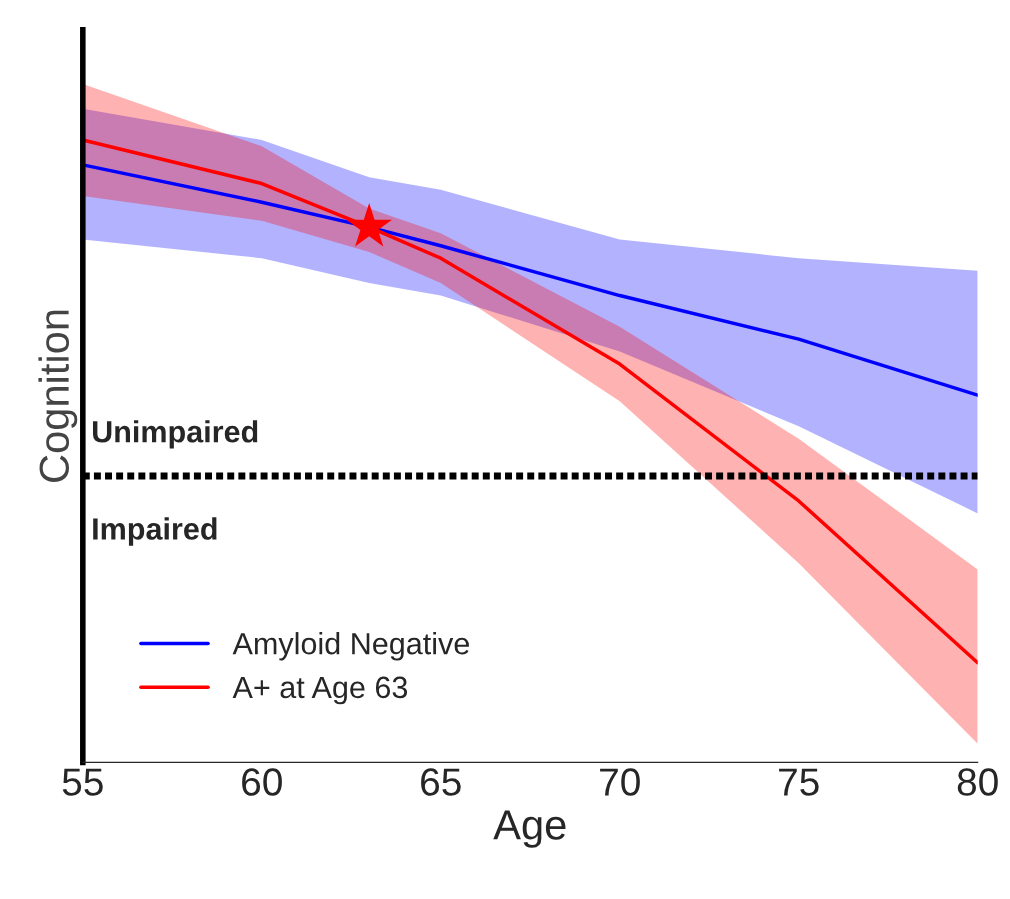  Describe the element at coordinates (262, 782) in the screenshot. I see `x-tick-label: 60` at that location.